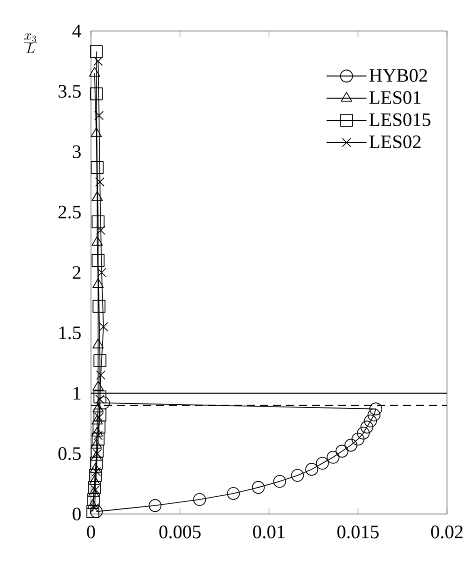 The image size is (470, 562). Describe the element at coordinates (77, 31) in the screenshot. I see `y-tick-label: 4` at that location.